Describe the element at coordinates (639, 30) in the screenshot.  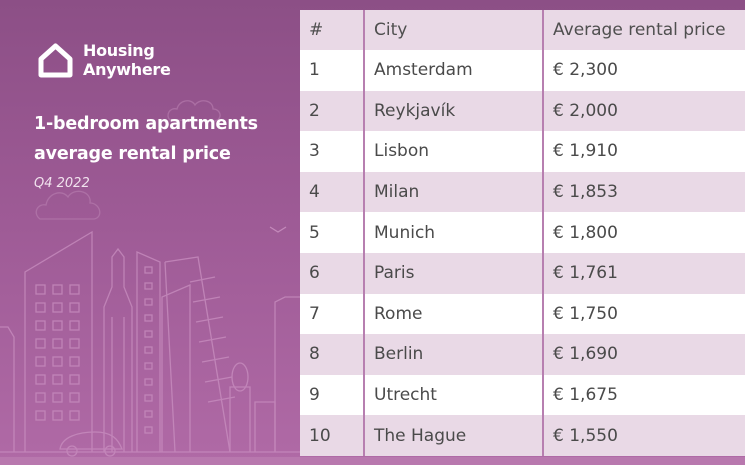
I see `column-header-price: Average rental price` at that location.